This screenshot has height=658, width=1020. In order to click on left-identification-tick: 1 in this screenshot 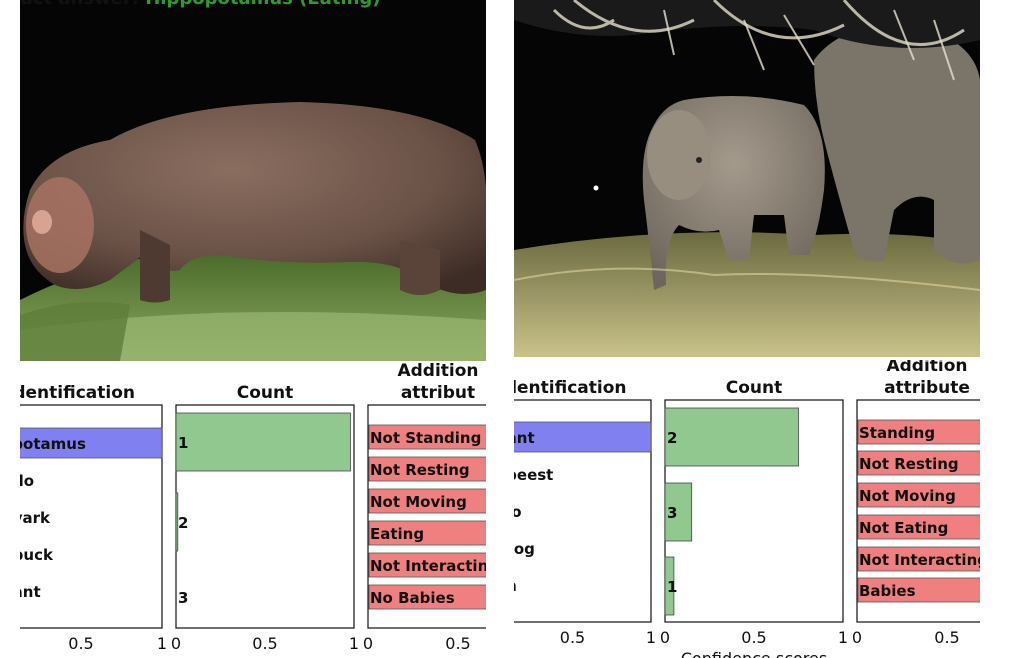, I will do `click(162, 643)`.